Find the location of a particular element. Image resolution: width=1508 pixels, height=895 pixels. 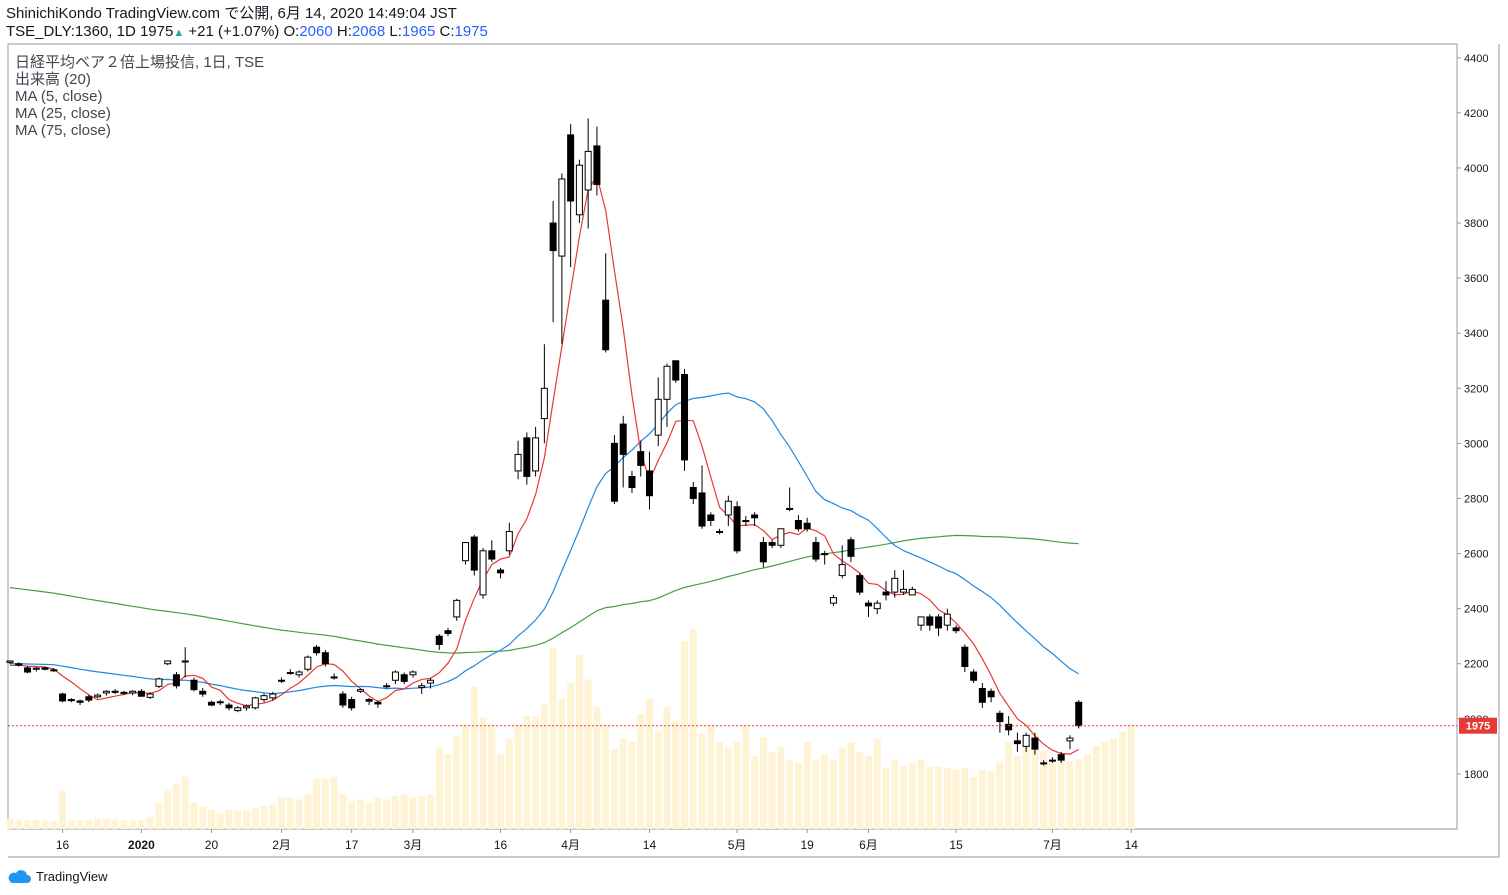

legend-title: 日経平均ベア２倍上場投信, 1日, TSE is located at coordinates (140, 62).